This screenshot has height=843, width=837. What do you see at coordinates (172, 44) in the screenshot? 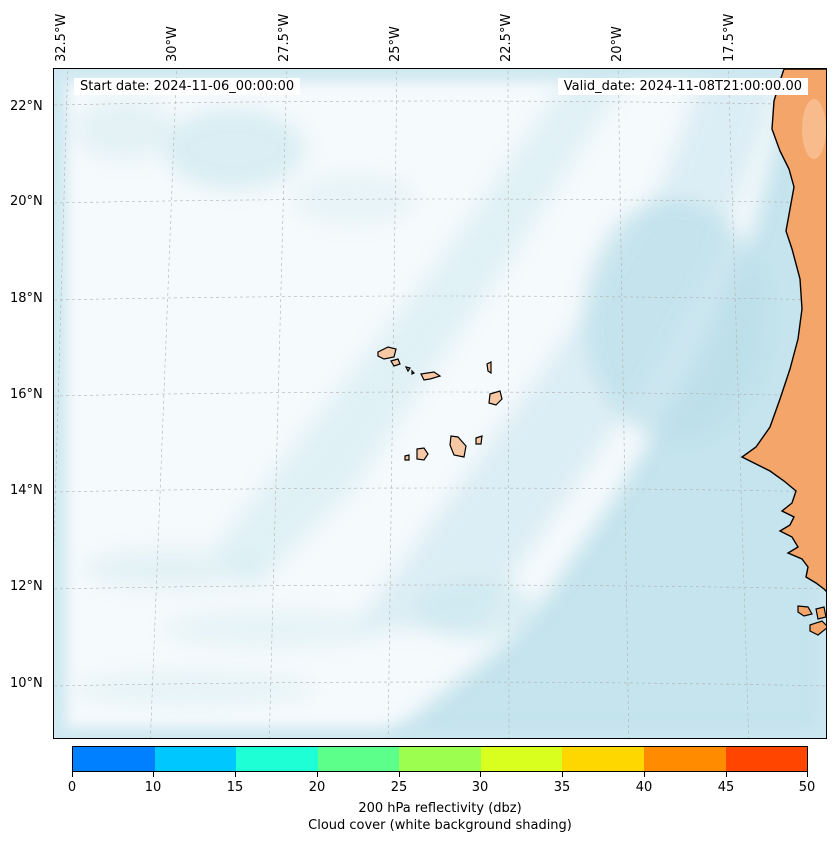
I see `lon-label-30w: 30°W` at bounding box center [172, 44].